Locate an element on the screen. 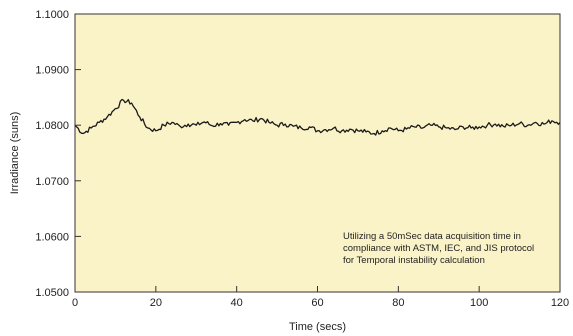  x-tick-label: 120 is located at coordinates (560, 303).